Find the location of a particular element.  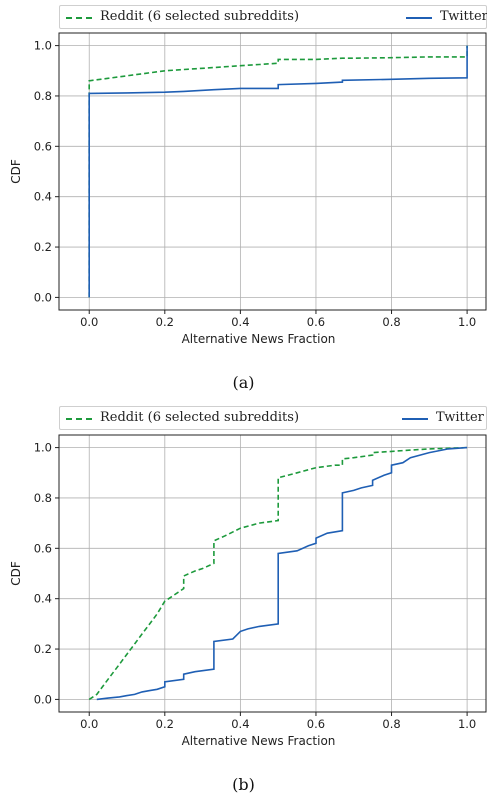

ytick-label-a-1: 0.2 is located at coordinates (43, 247).